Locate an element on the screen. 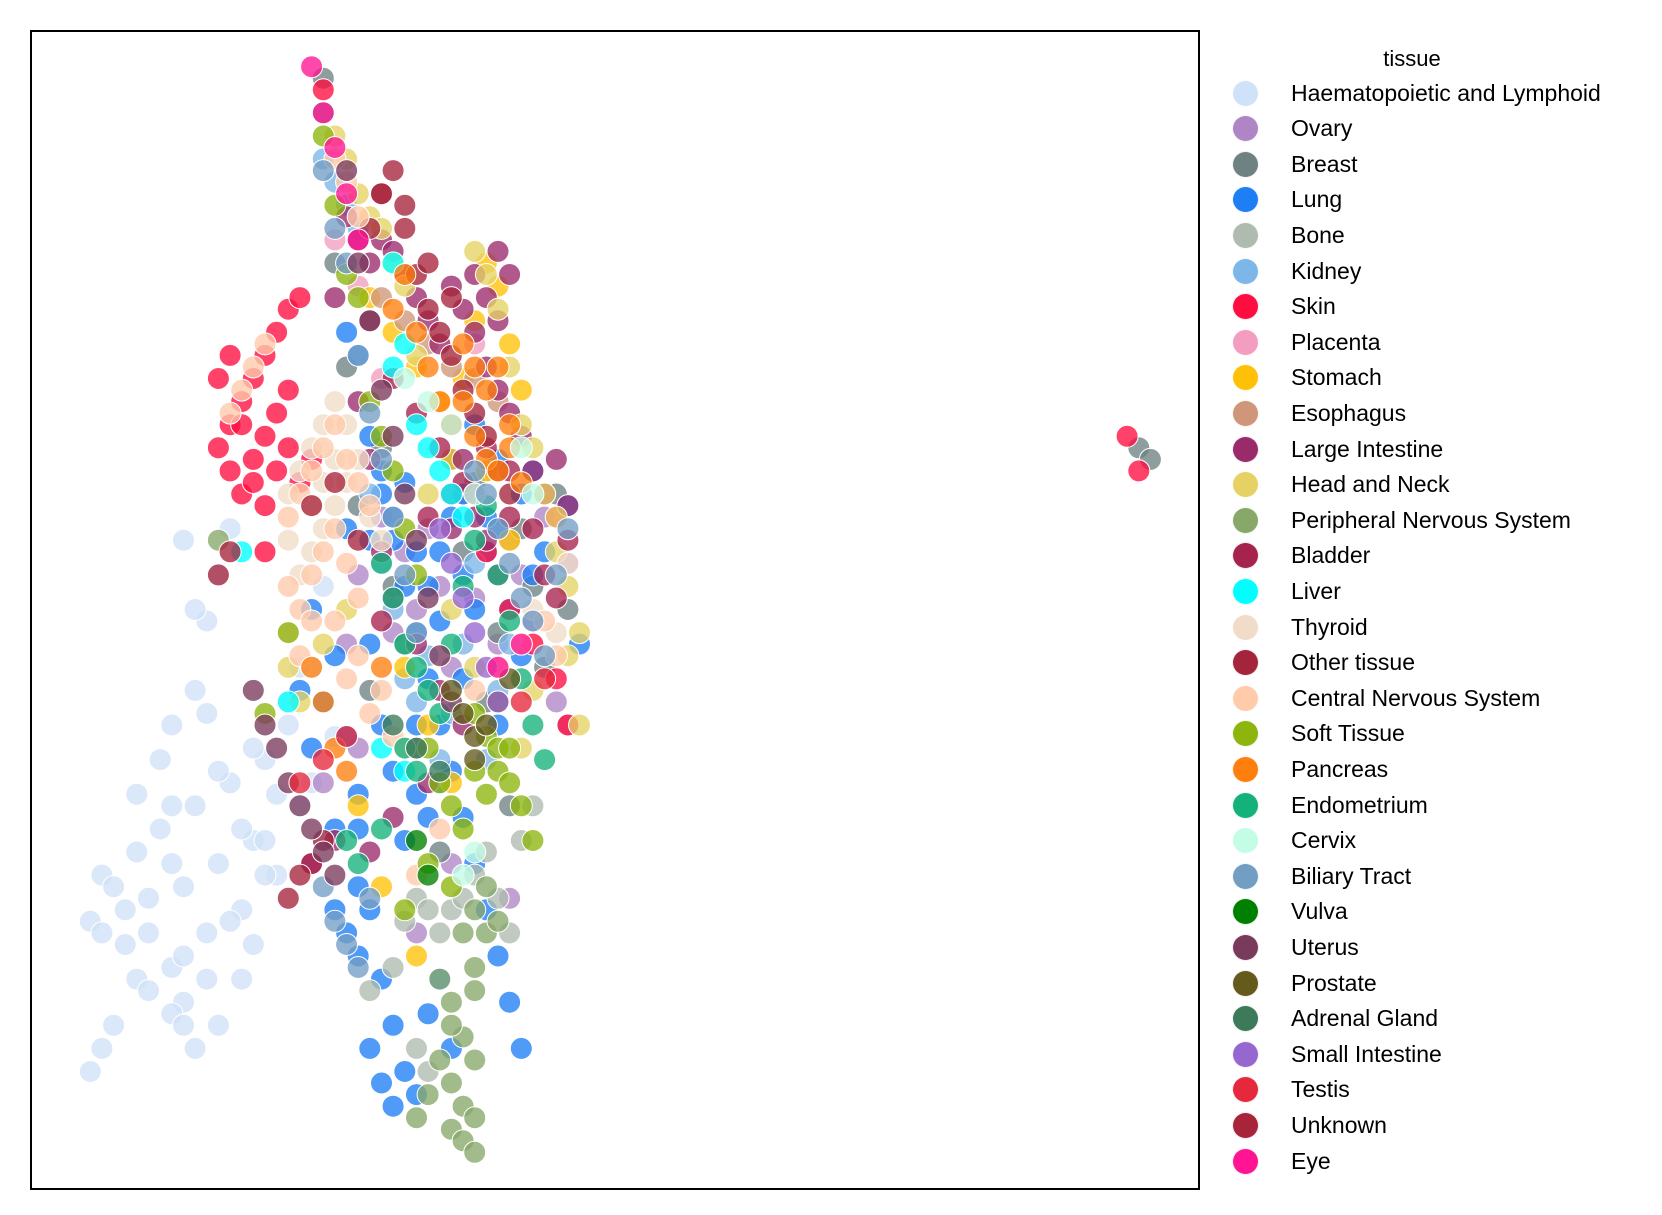 Image resolution: width=1662 pixels, height=1215 pixels. legend-item: Thyroid is located at coordinates (1295, 627).